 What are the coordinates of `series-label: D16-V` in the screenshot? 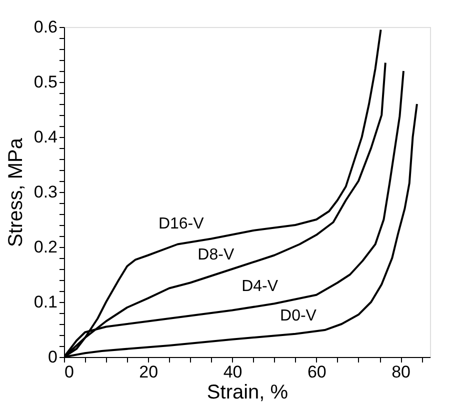 It's located at (181, 224).